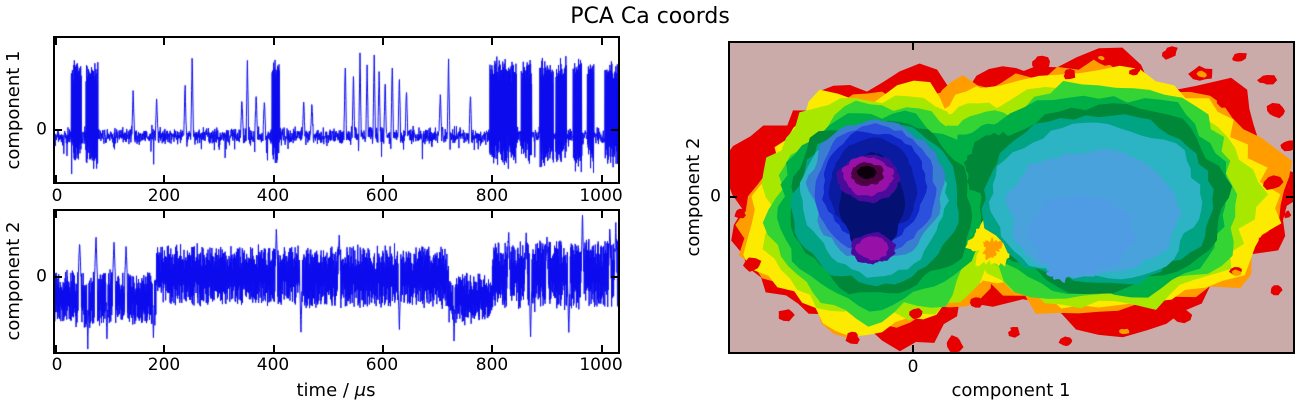 Image resolution: width=1303 pixels, height=416 pixels. Describe the element at coordinates (715, 196) in the screenshot. I see `density-ytick-0: 0` at that location.